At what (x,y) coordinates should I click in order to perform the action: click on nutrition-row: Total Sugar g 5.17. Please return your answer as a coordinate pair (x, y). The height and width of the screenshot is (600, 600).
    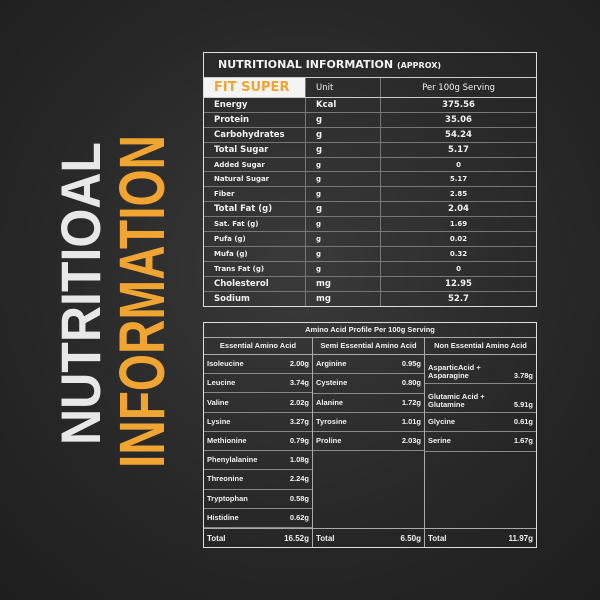
    Looking at the image, I should click on (370, 150).